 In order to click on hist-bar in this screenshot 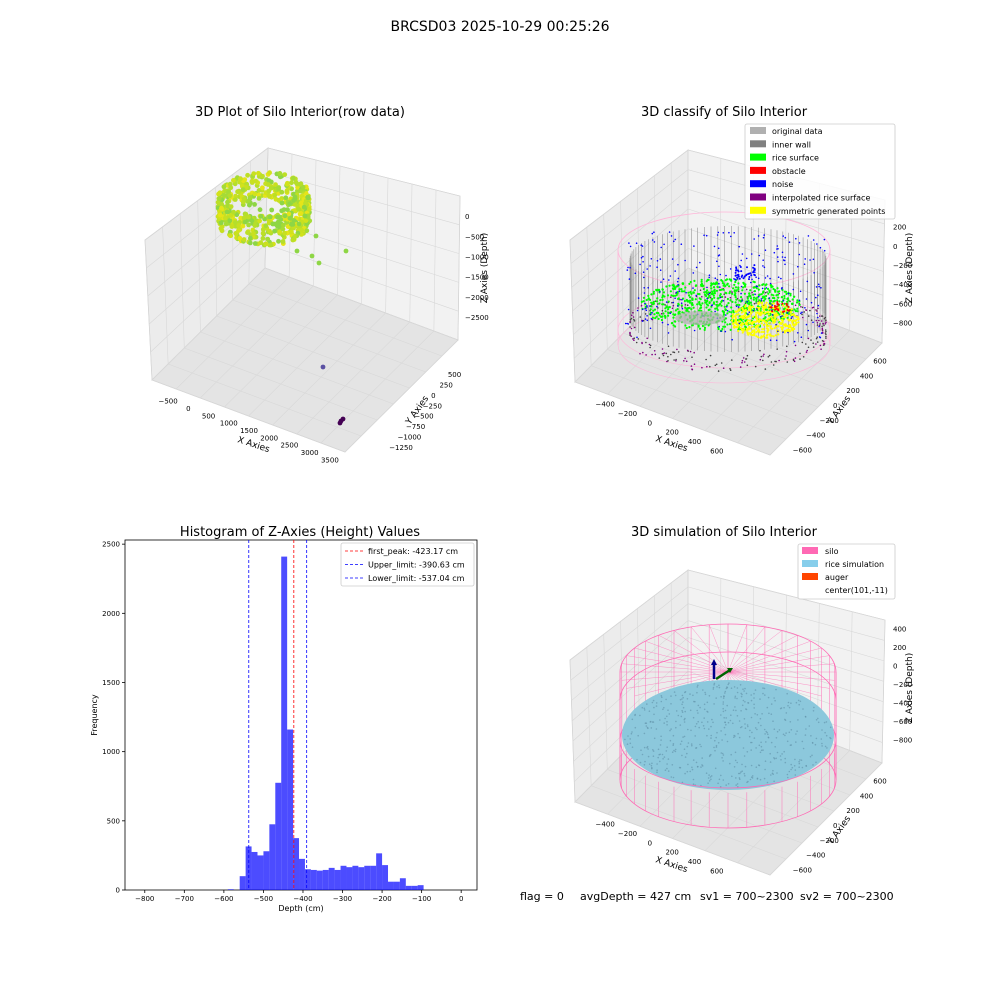, I will do `click(355, 877)`.